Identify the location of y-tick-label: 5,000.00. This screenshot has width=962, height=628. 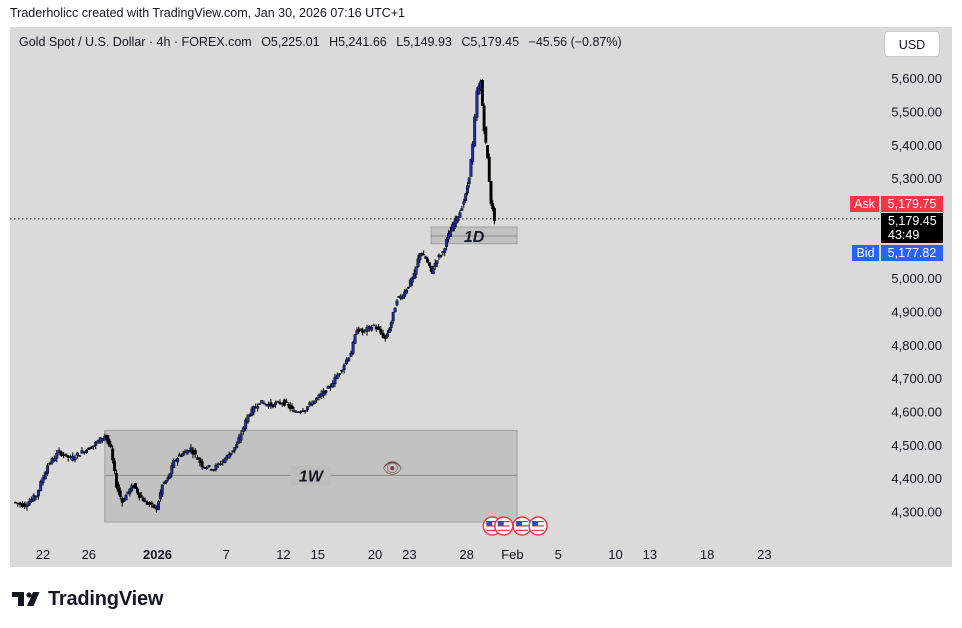
(916, 278).